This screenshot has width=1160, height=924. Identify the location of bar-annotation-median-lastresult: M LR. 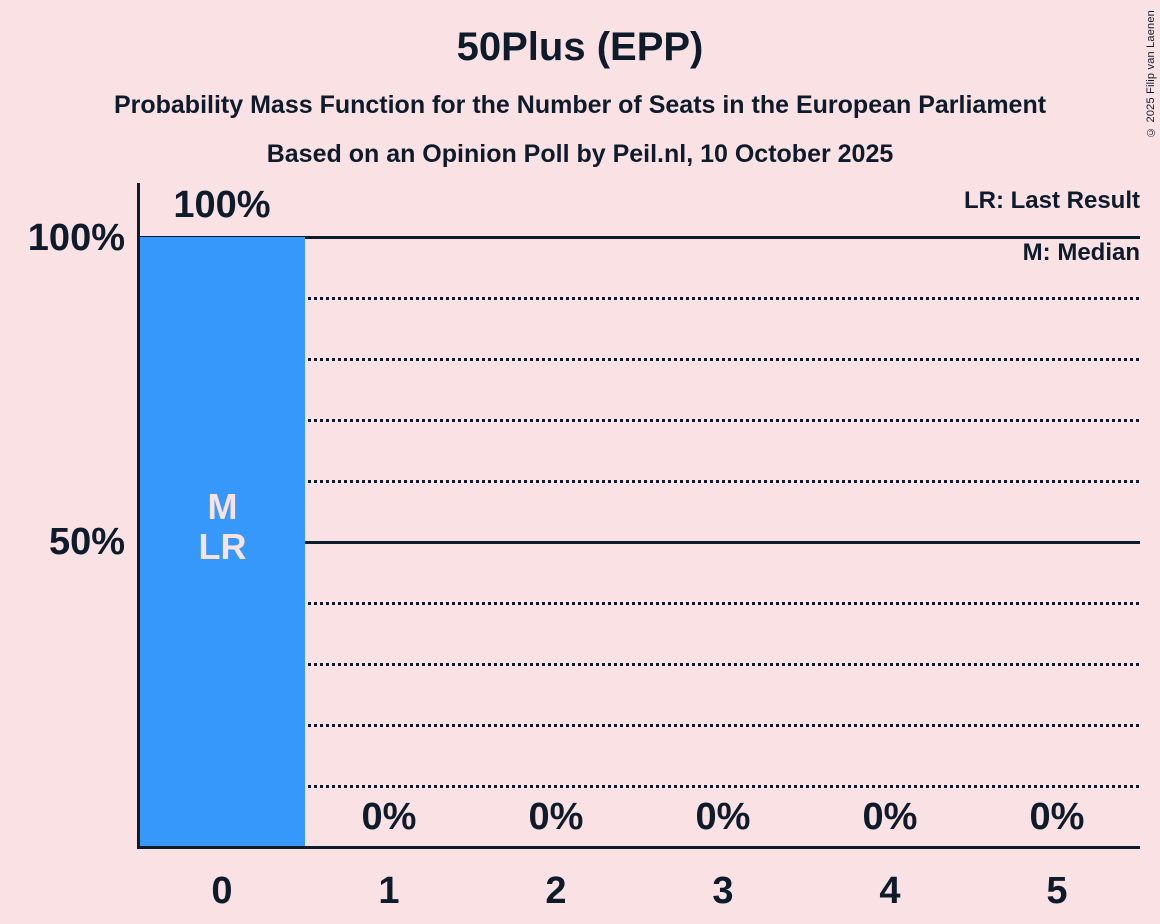
(222, 527).